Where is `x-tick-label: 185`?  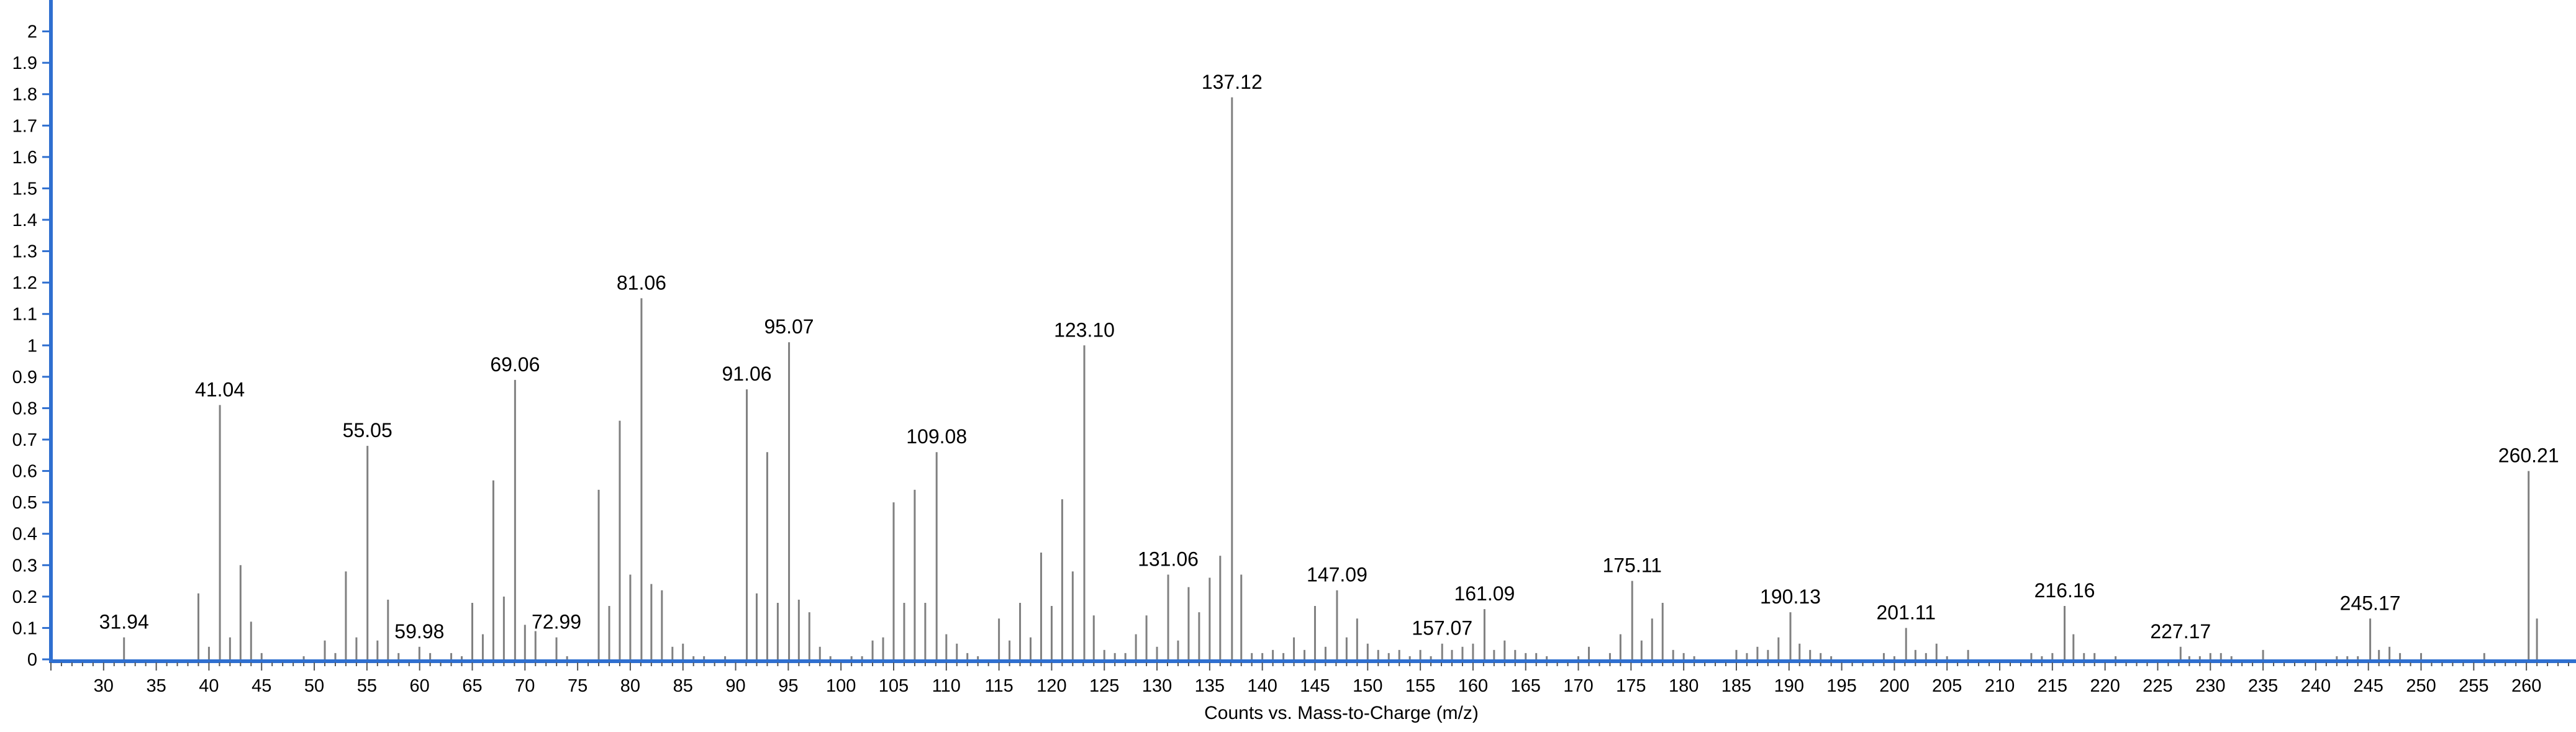 x-tick-label: 185 is located at coordinates (1736, 686).